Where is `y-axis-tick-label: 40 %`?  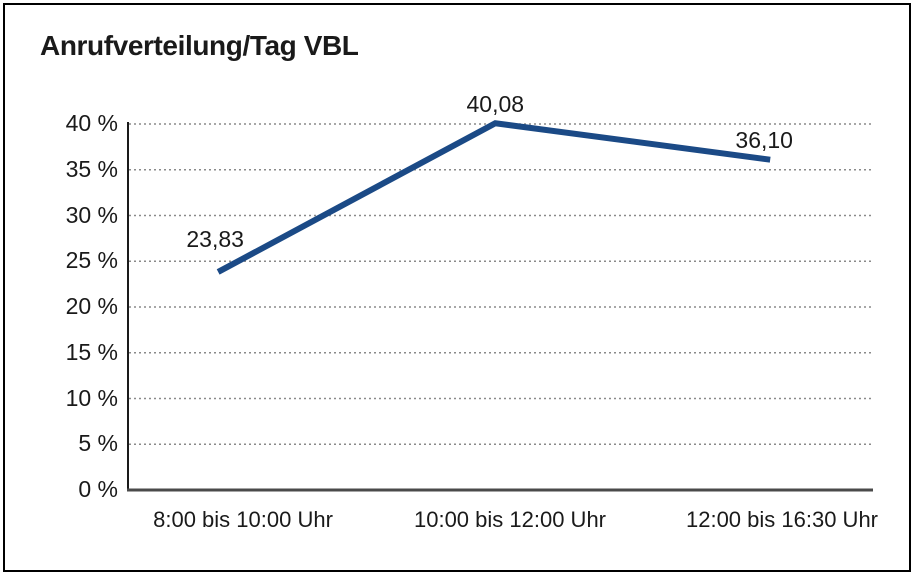
y-axis-tick-label: 40 % is located at coordinates (91, 123).